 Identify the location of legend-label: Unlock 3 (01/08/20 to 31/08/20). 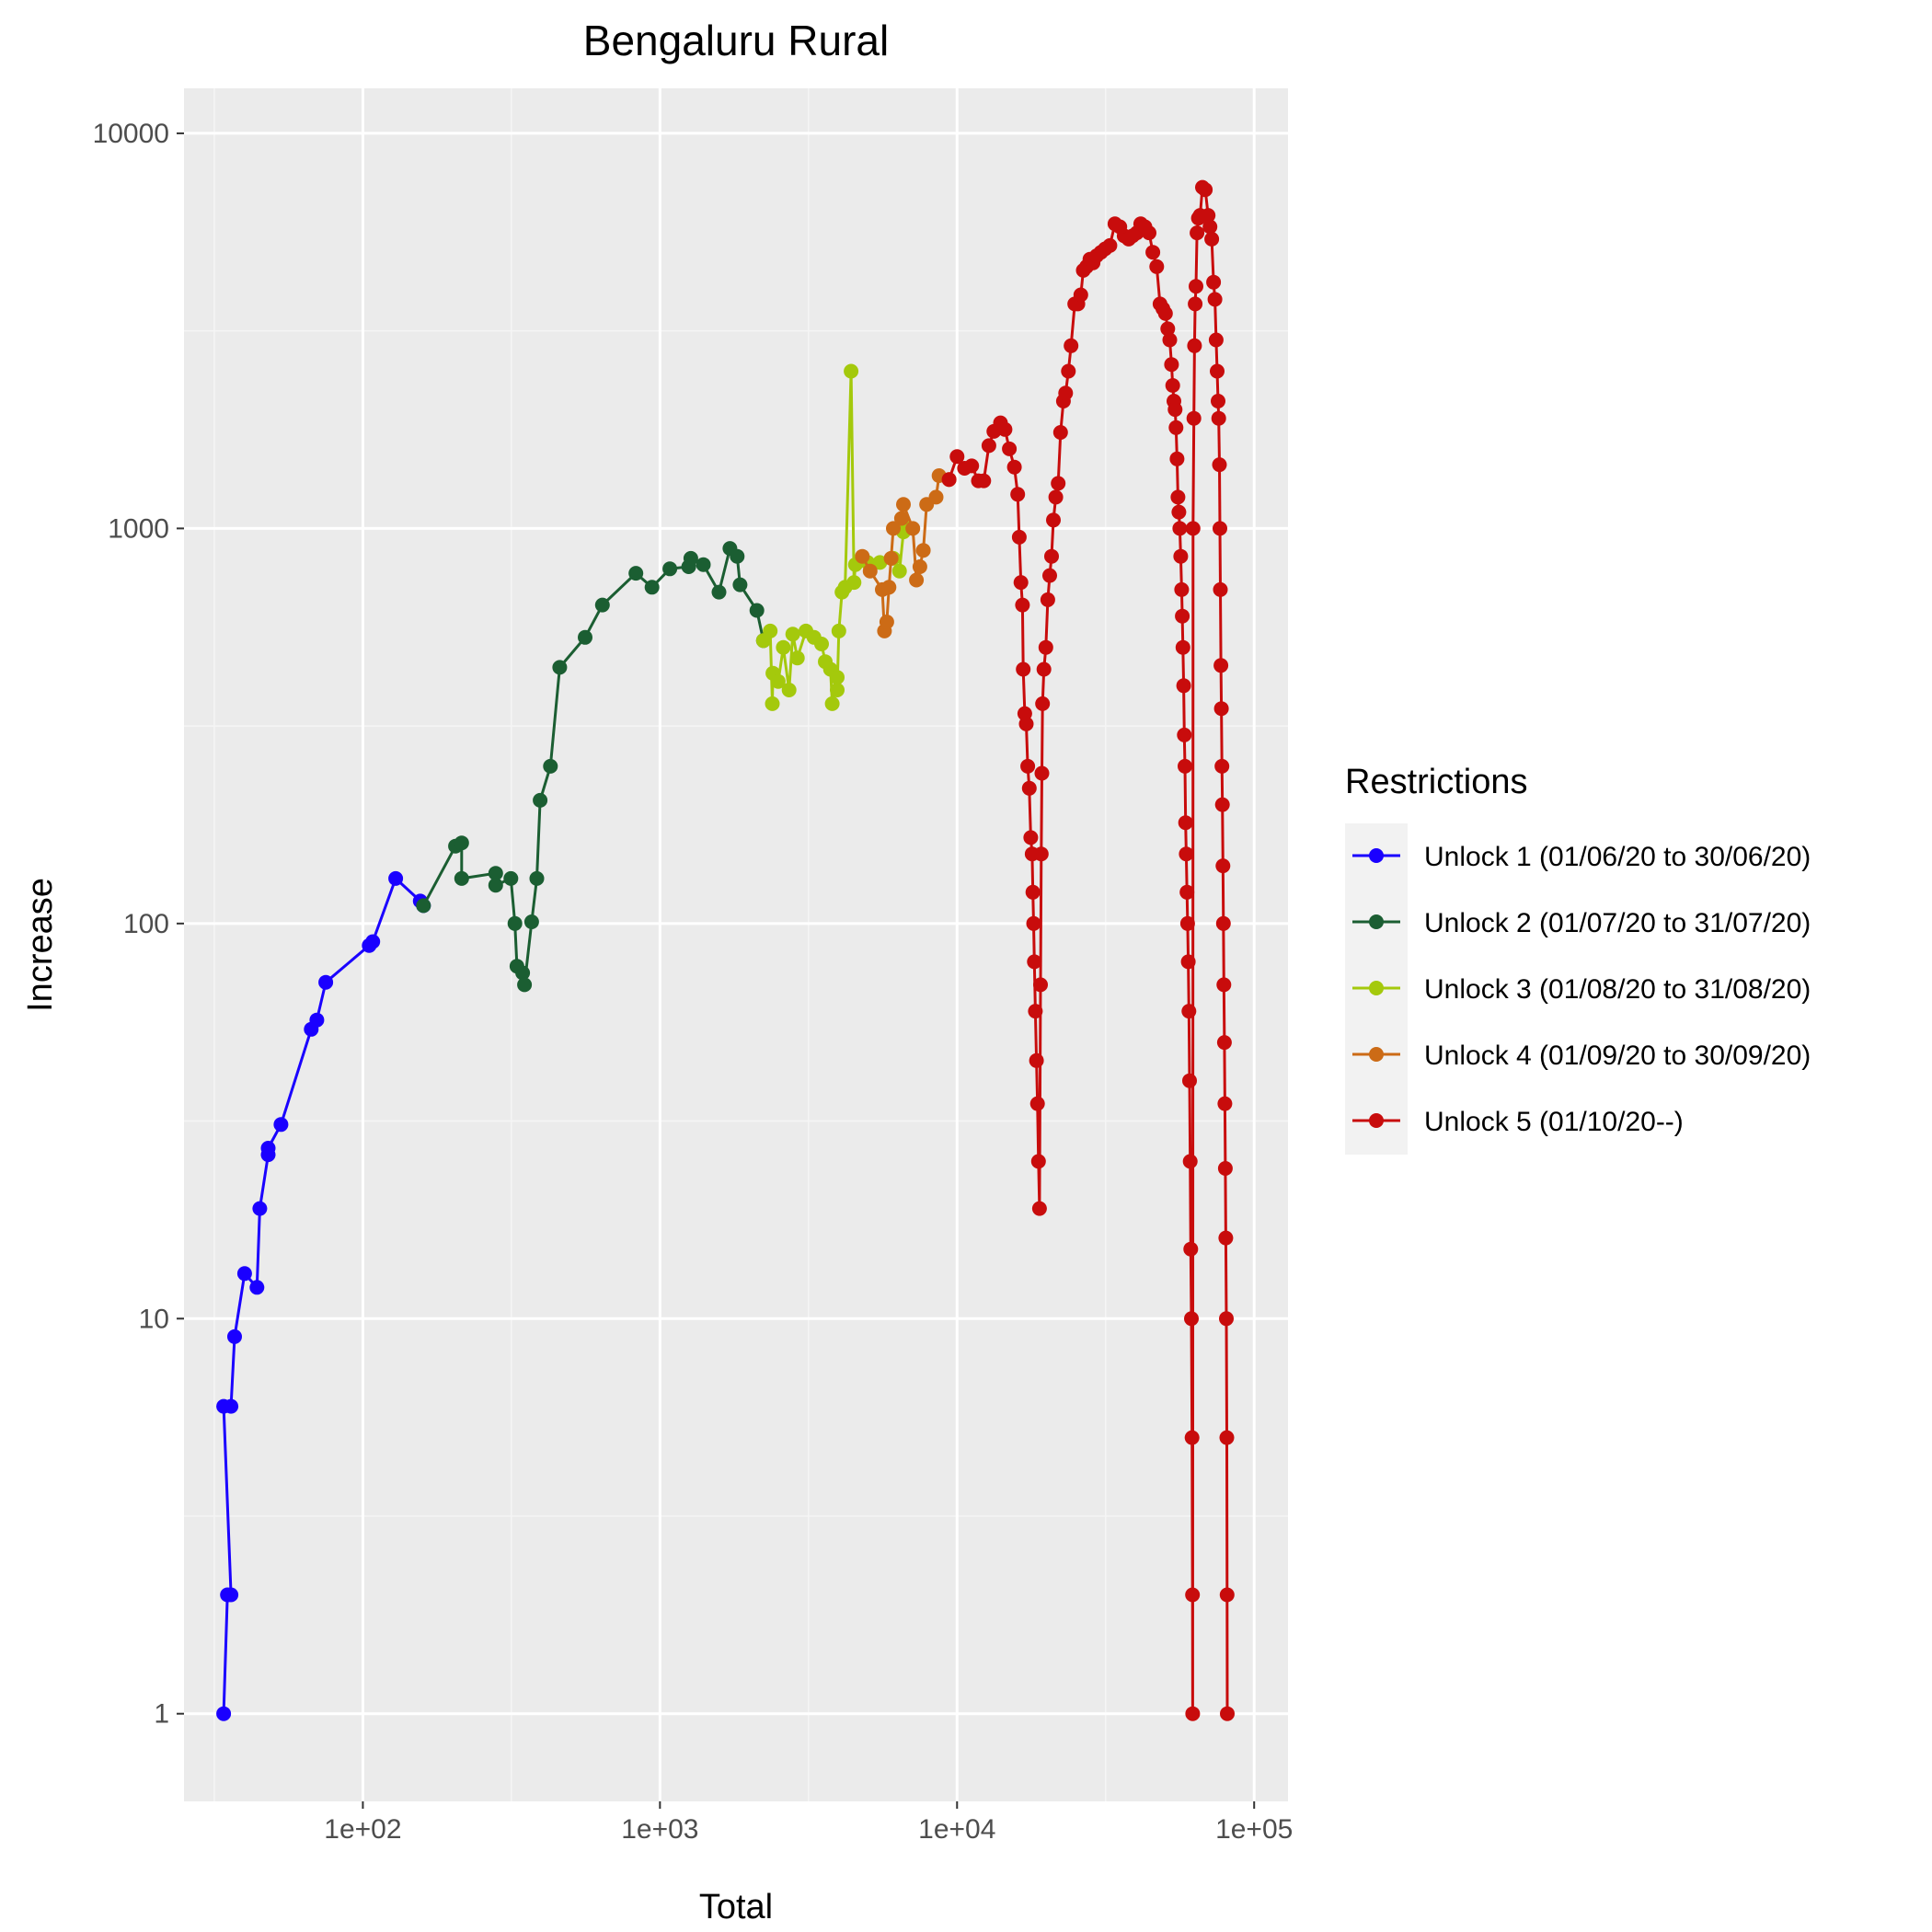
(1617, 989).